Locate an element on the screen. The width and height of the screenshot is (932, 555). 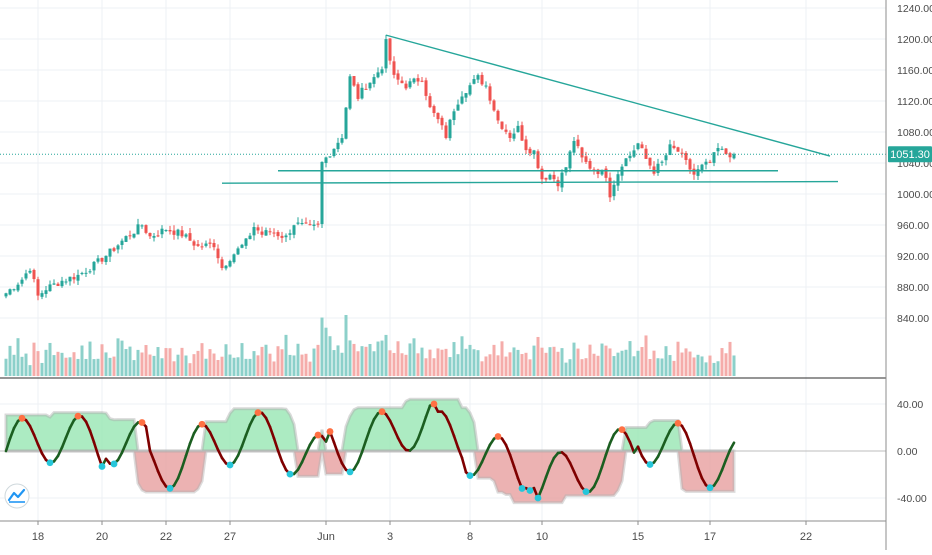
tradingview-logo-icon is located at coordinates (17, 496).